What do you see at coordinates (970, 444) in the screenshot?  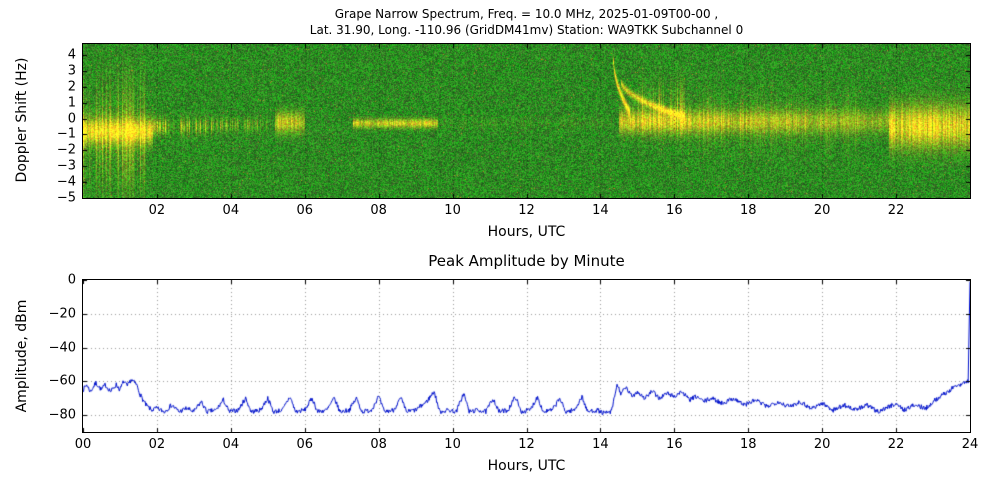 I see `tick-label: 24` at bounding box center [970, 444].